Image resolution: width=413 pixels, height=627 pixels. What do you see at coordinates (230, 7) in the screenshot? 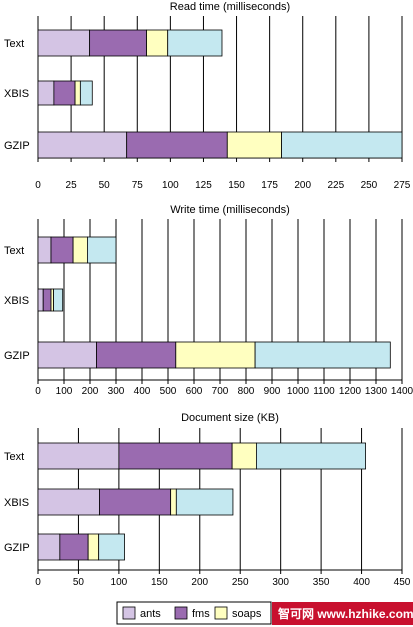
I see `chart-title: Read time (milliseconds)` at bounding box center [230, 7].